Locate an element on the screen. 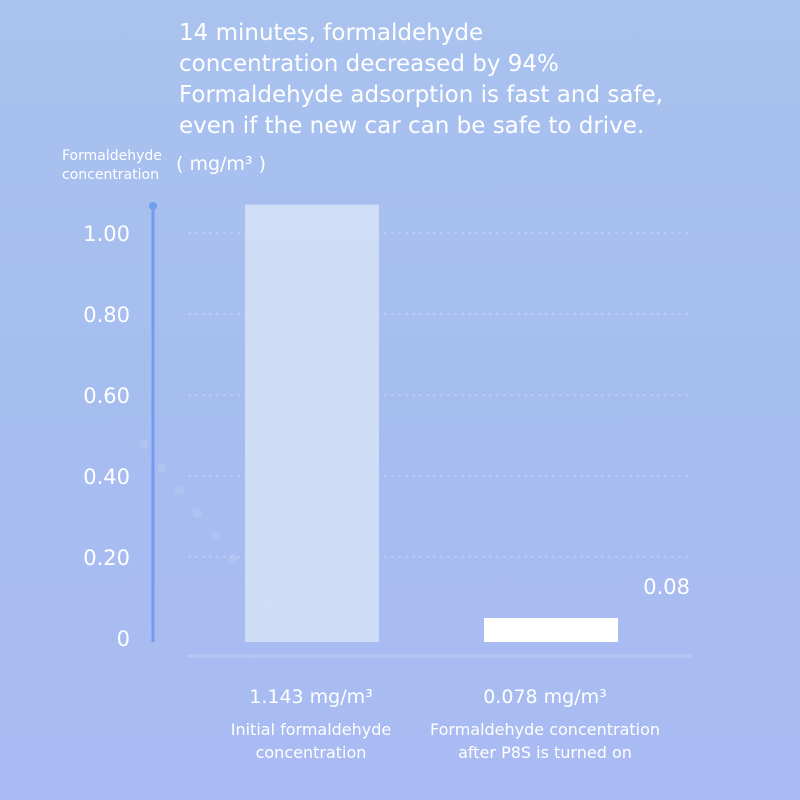 The image size is (800, 800). bar-value-label-initial: 1.143 mg/m³ is located at coordinates (311, 697).